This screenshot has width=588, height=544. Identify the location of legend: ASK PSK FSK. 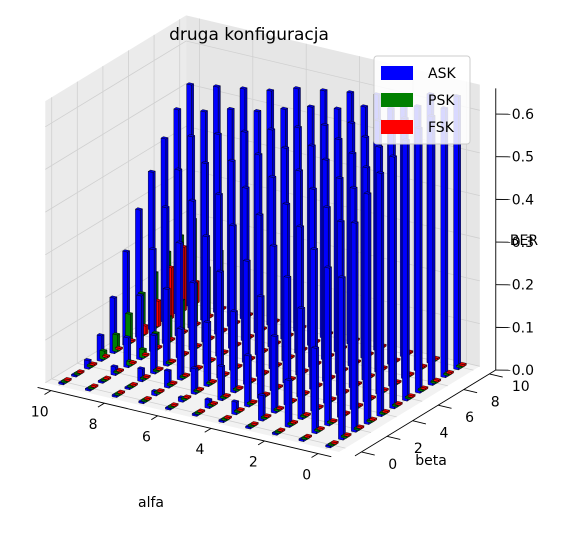
(422, 100).